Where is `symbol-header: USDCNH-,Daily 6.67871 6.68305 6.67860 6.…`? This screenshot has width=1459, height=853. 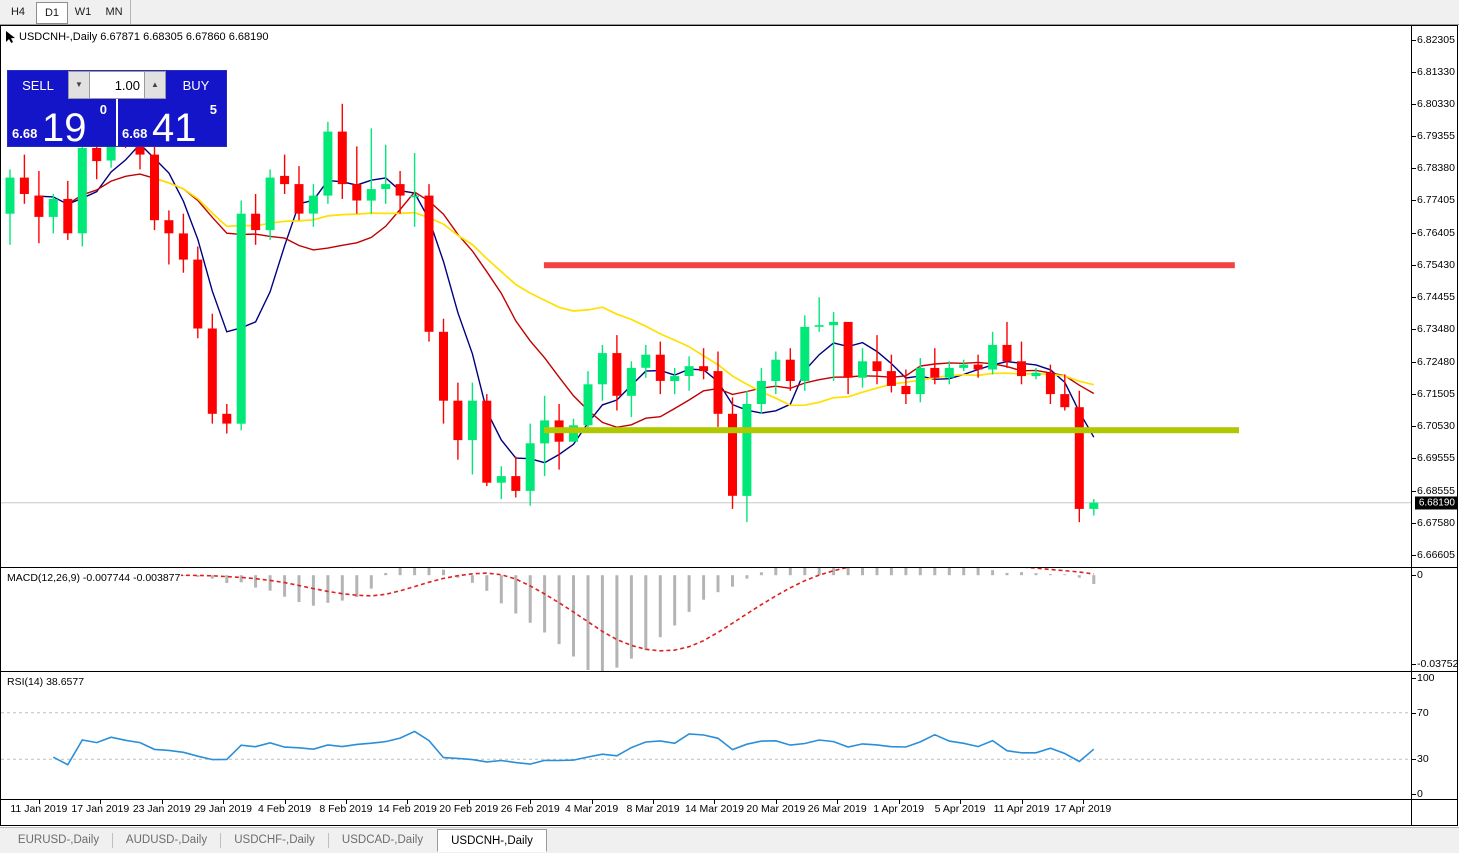 symbol-header: USDCNH-,Daily 6.67871 6.68305 6.67860 6.… is located at coordinates (144, 37).